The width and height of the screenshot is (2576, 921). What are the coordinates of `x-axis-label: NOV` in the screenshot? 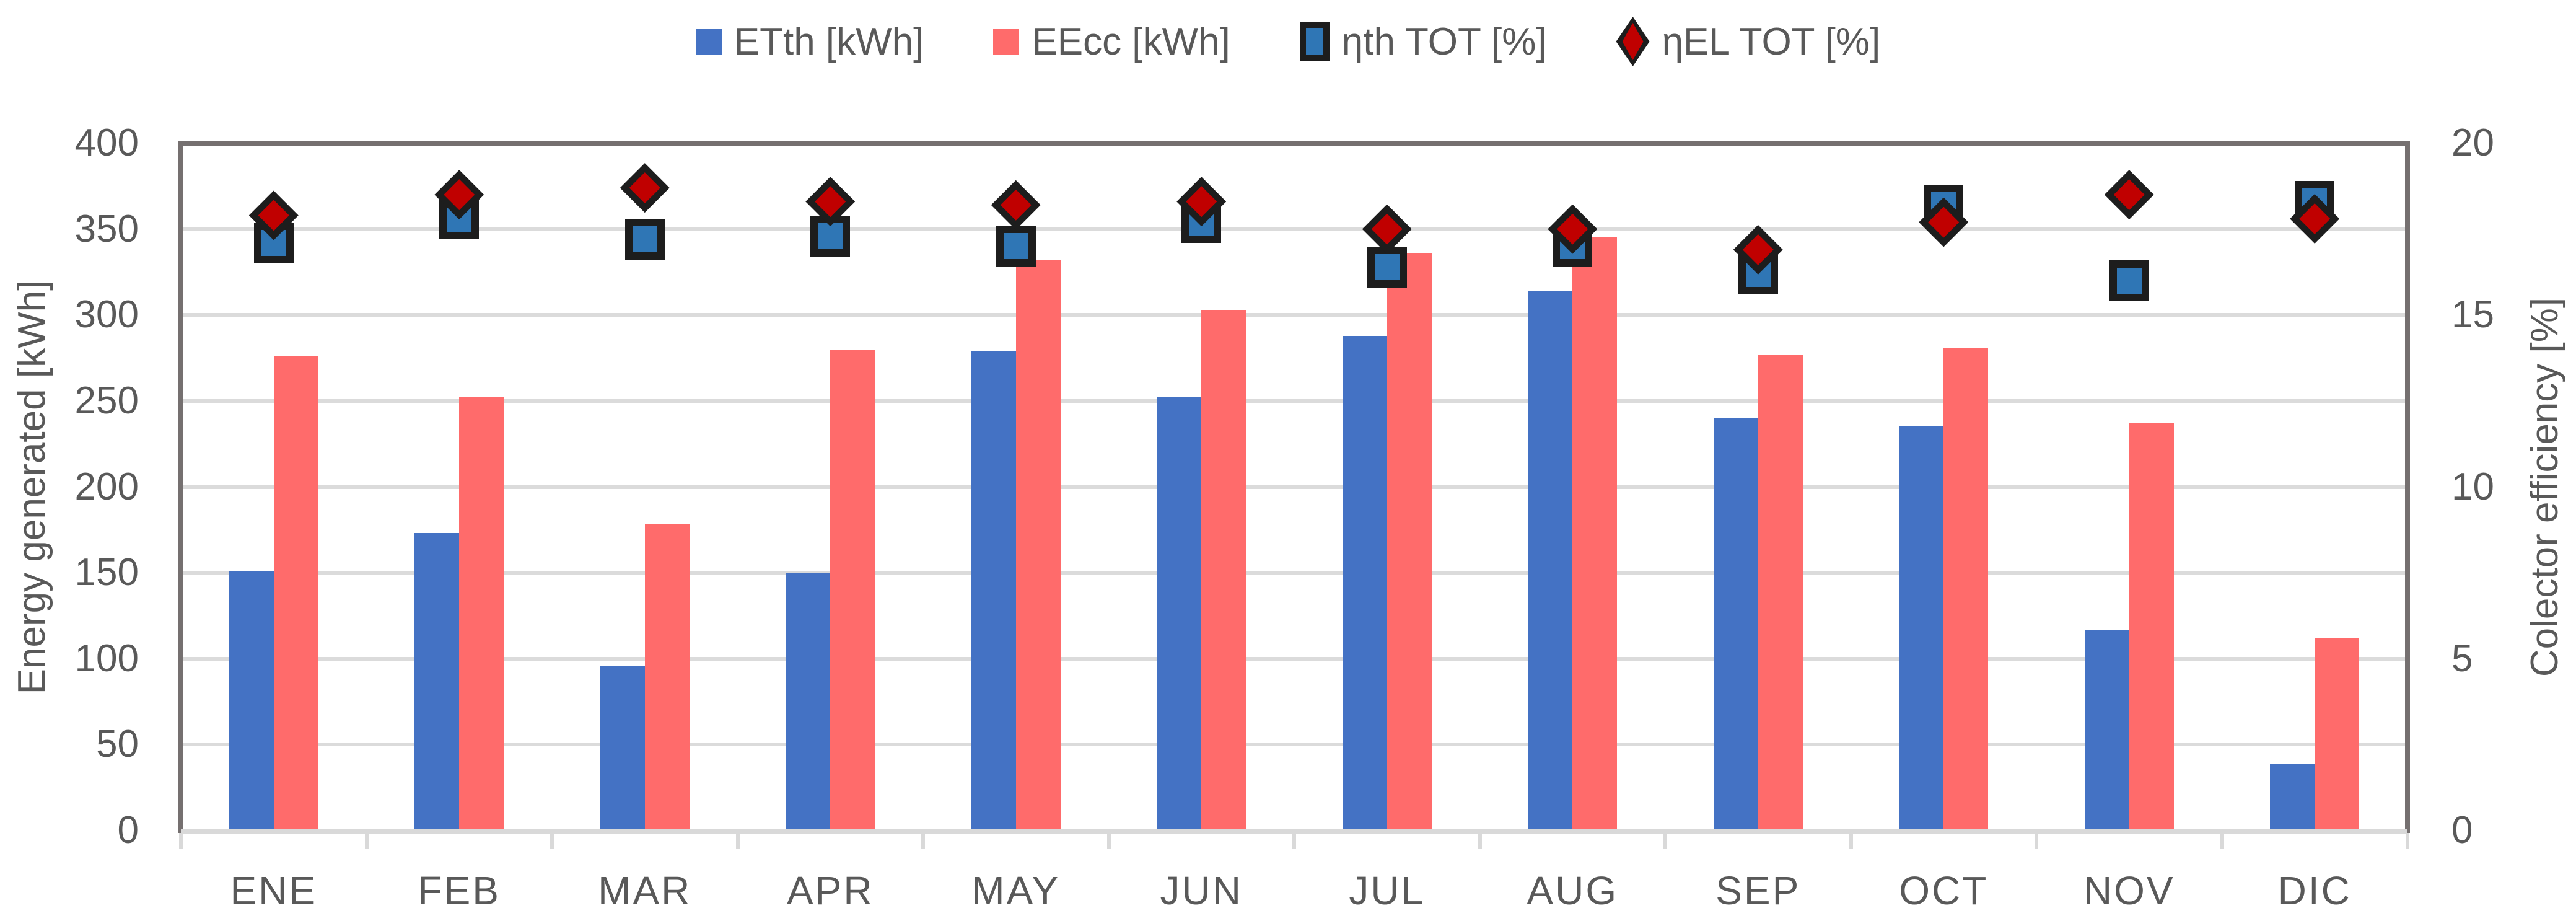 It's located at (2129, 890).